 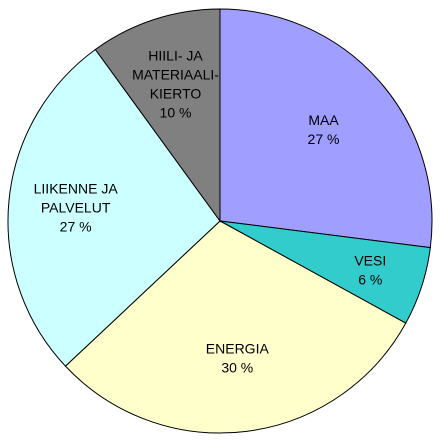 What do you see at coordinates (370, 279) in the screenshot?
I see `pie-slice-label-line: 6 %` at bounding box center [370, 279].